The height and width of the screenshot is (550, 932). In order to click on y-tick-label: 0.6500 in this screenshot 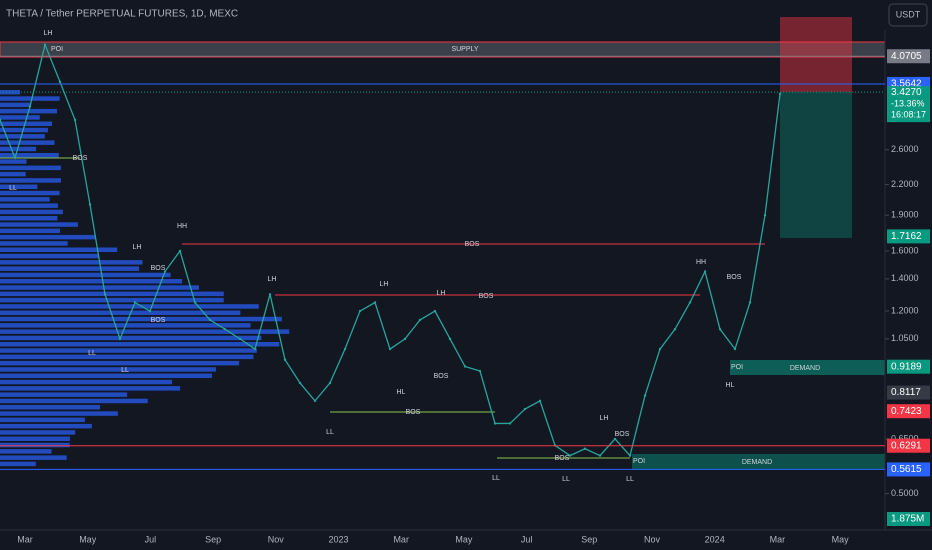, I will do `click(905, 438)`.